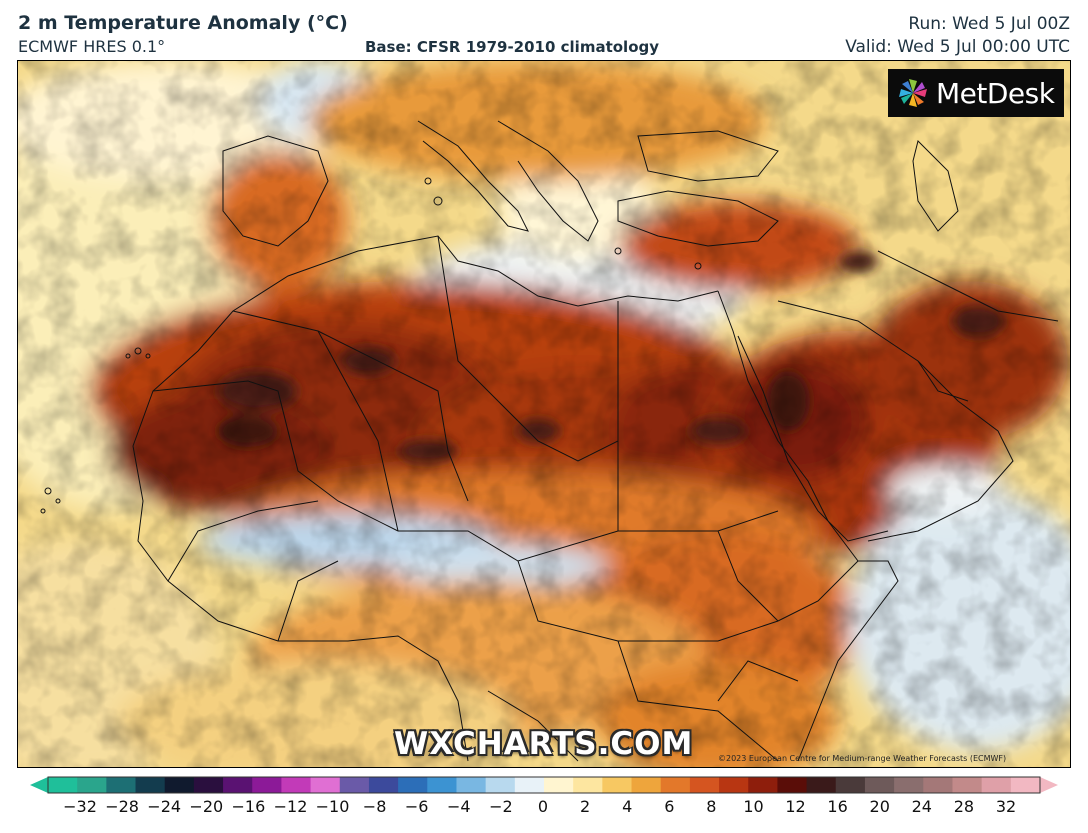 The image size is (1088, 833). I want to click on colorbar-tick-label: −6, so click(416, 806).